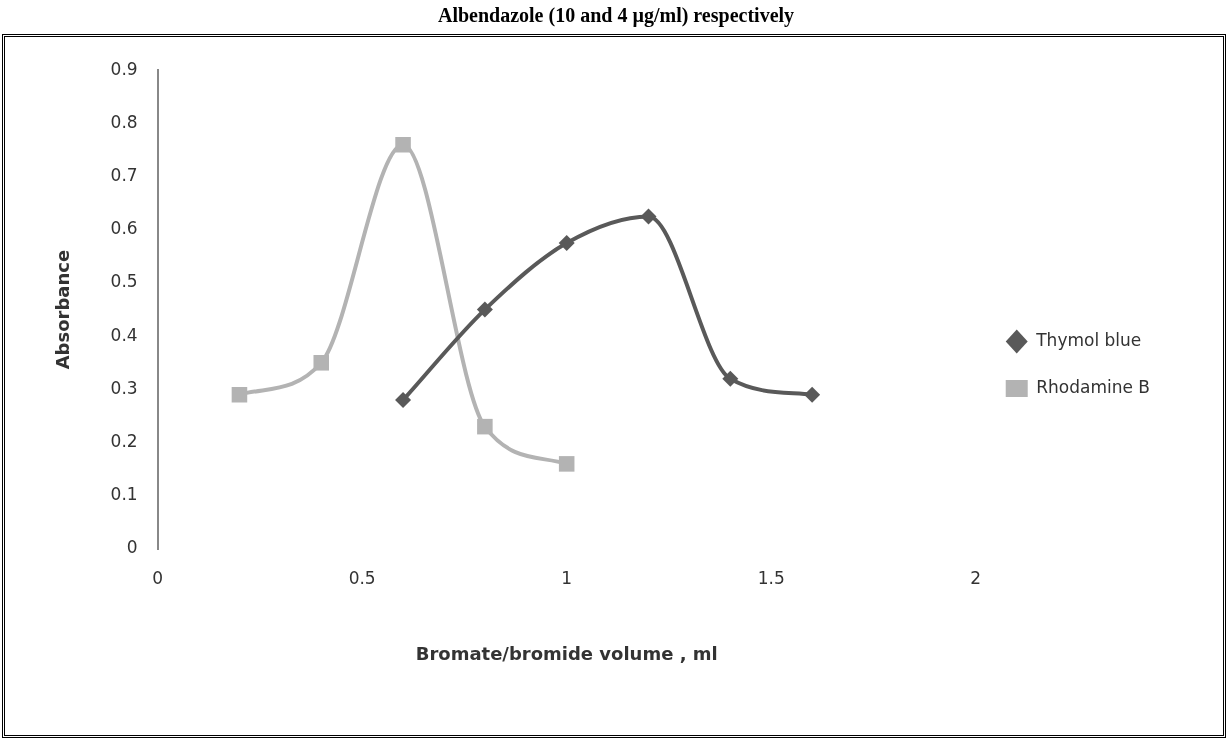 This screenshot has width=1232, height=744. I want to click on y-axis-title: Absorbance, so click(63, 309).